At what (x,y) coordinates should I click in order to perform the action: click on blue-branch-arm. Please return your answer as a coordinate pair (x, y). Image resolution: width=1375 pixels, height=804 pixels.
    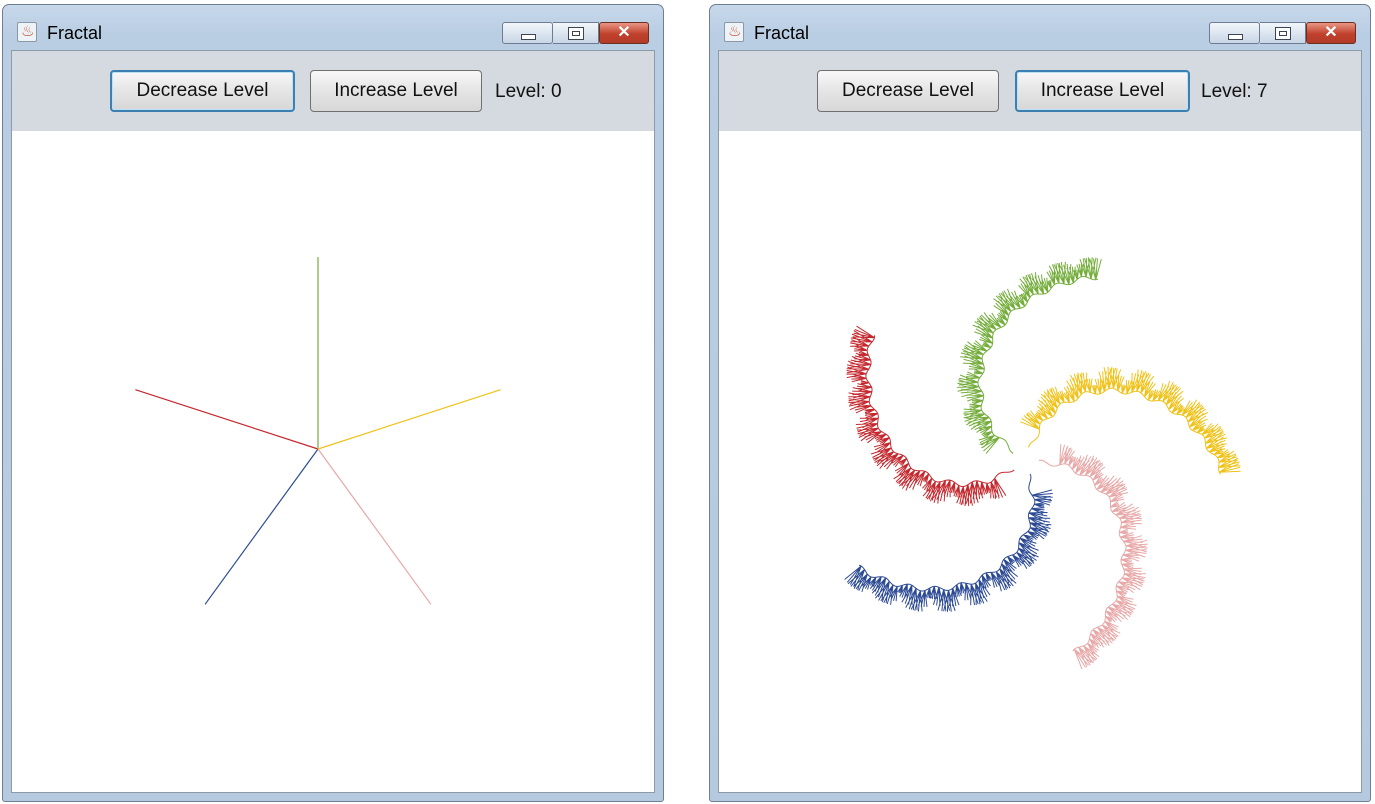
    Looking at the image, I should click on (948, 542).